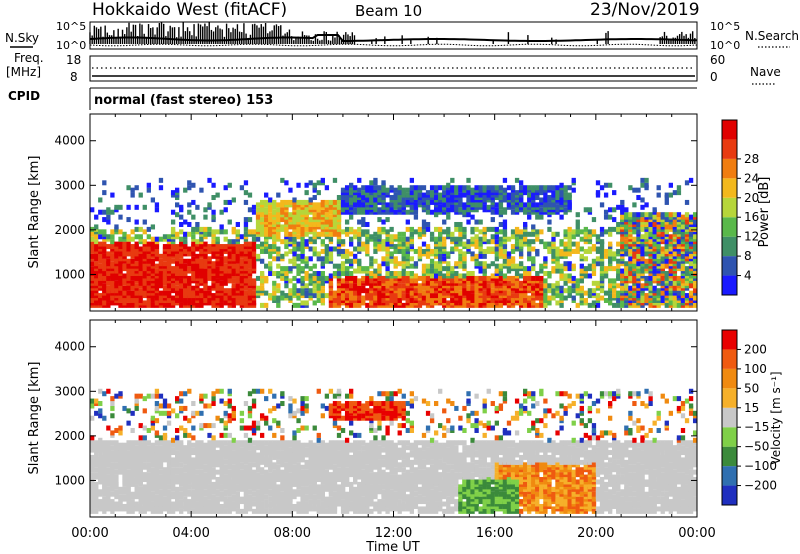  Describe the element at coordinates (71, 26) in the screenshot. I see `nsky-tick-high: 10^5` at that location.